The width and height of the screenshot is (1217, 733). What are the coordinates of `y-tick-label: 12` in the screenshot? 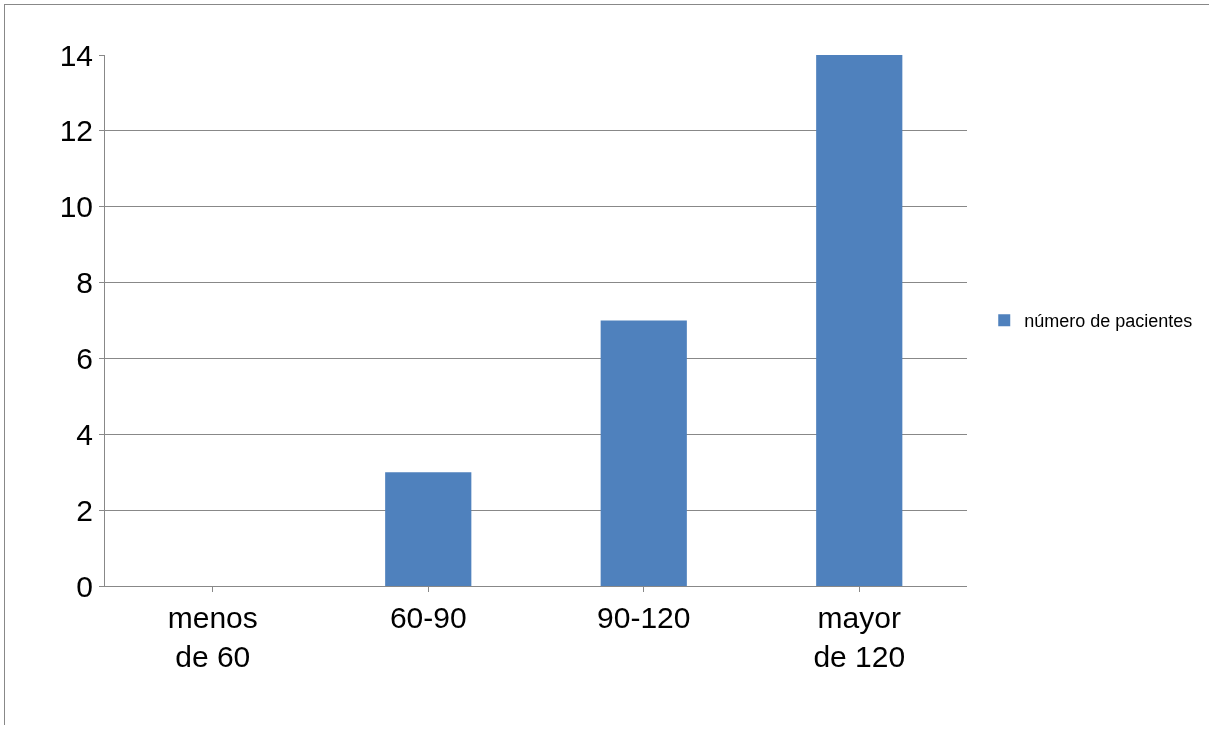 It's located at (76, 131).